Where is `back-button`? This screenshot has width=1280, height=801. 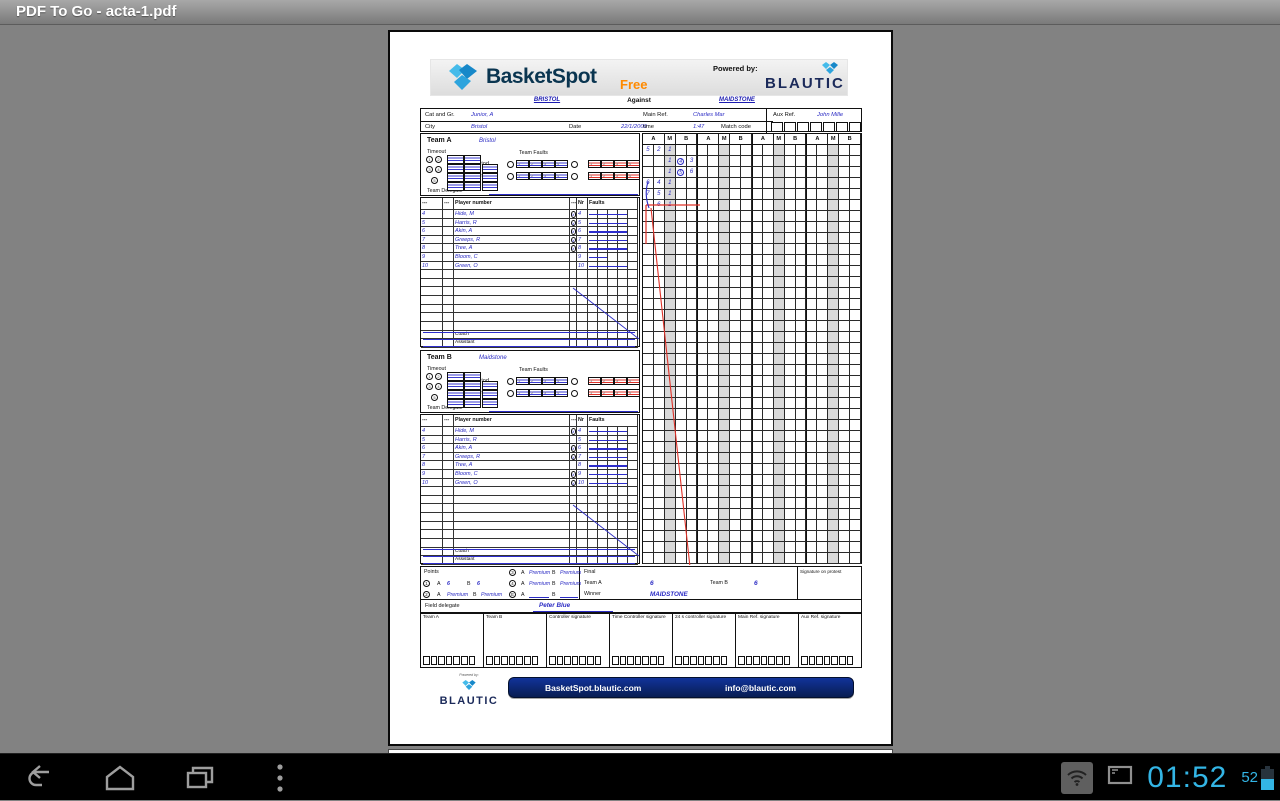
back-button is located at coordinates (40, 778).